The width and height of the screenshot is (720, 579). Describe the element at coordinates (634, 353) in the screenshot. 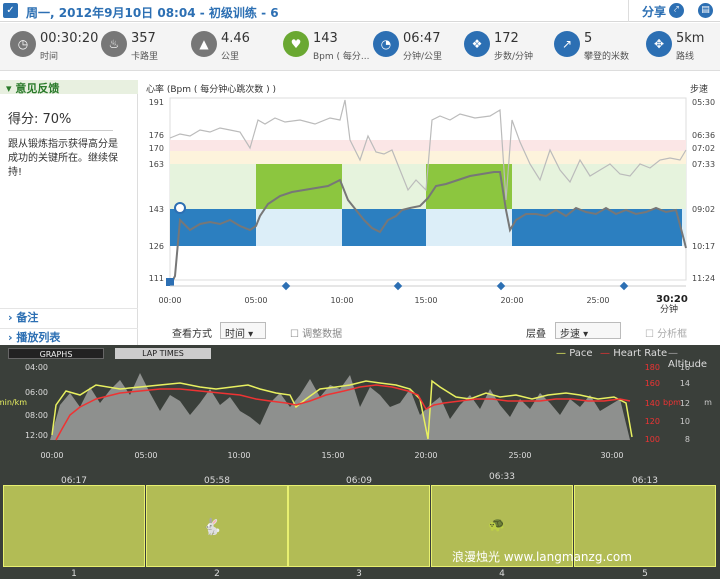

I see `legend-heartrate: — Heart Rate` at that location.